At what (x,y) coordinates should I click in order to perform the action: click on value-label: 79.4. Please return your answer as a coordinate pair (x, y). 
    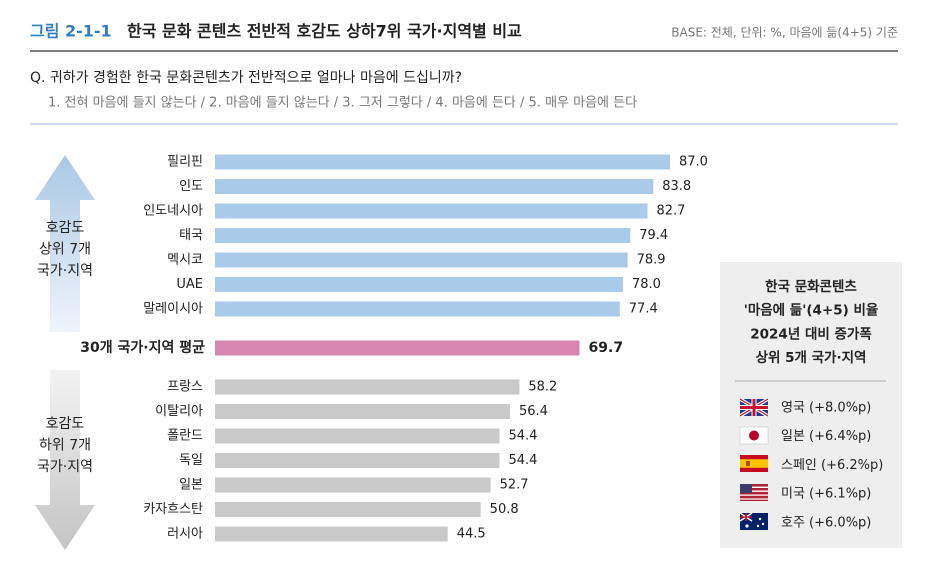
    Looking at the image, I should click on (653, 235).